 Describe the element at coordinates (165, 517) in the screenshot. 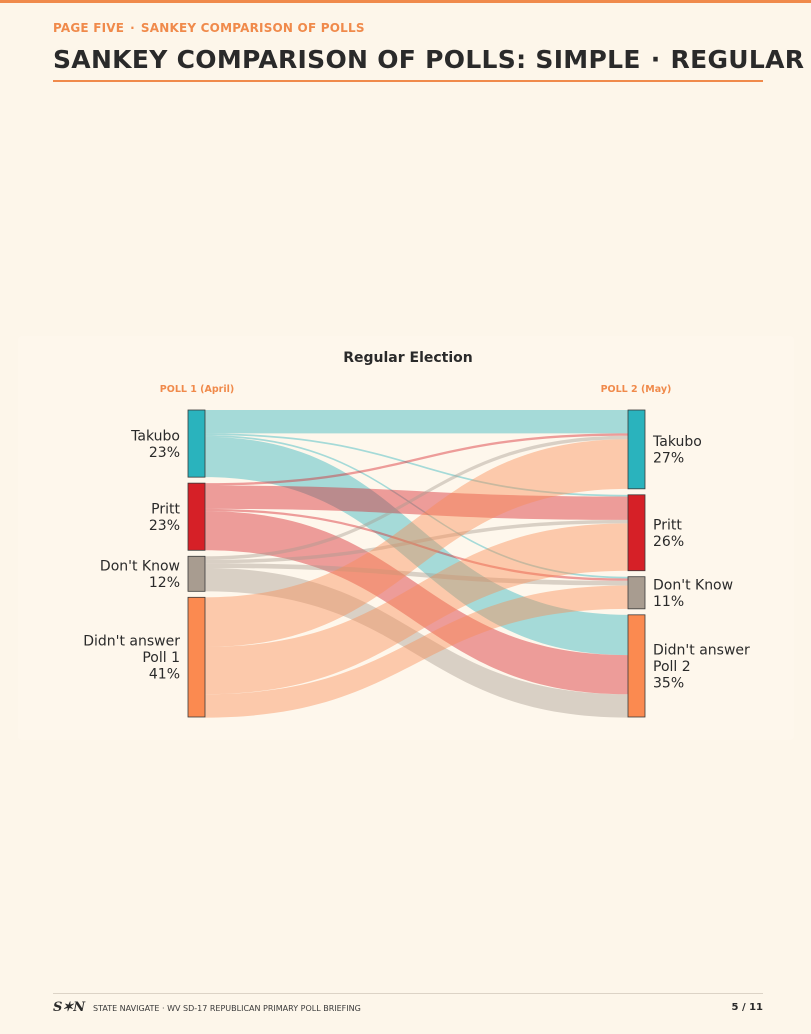

I see `left-node-label-1: Pritt 23%` at that location.